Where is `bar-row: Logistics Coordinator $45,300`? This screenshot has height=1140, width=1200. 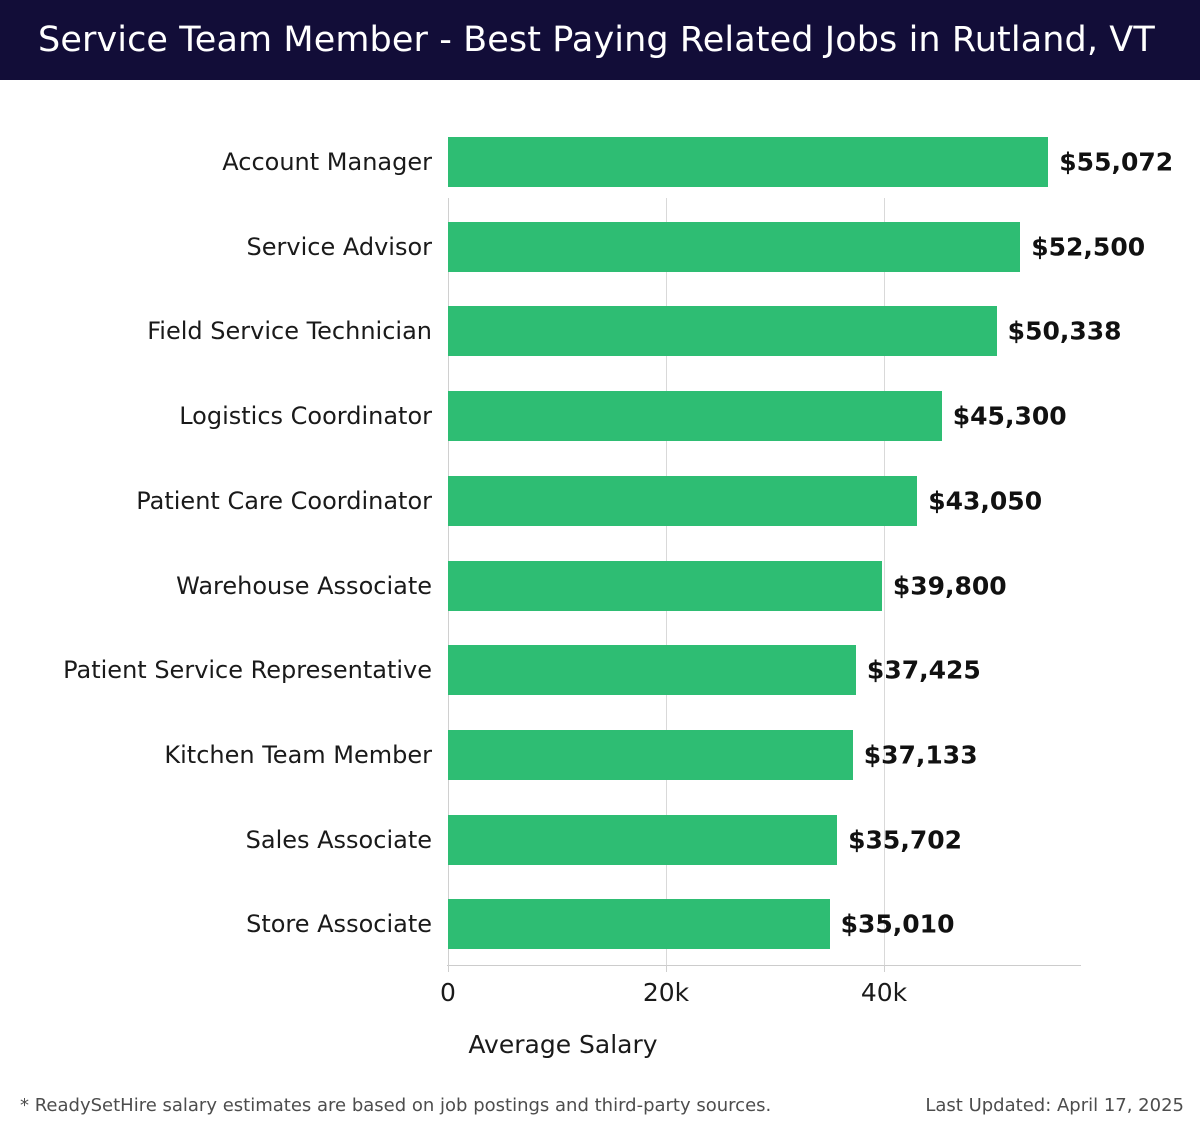 bar-row: Logistics Coordinator $45,300 is located at coordinates (600, 416).